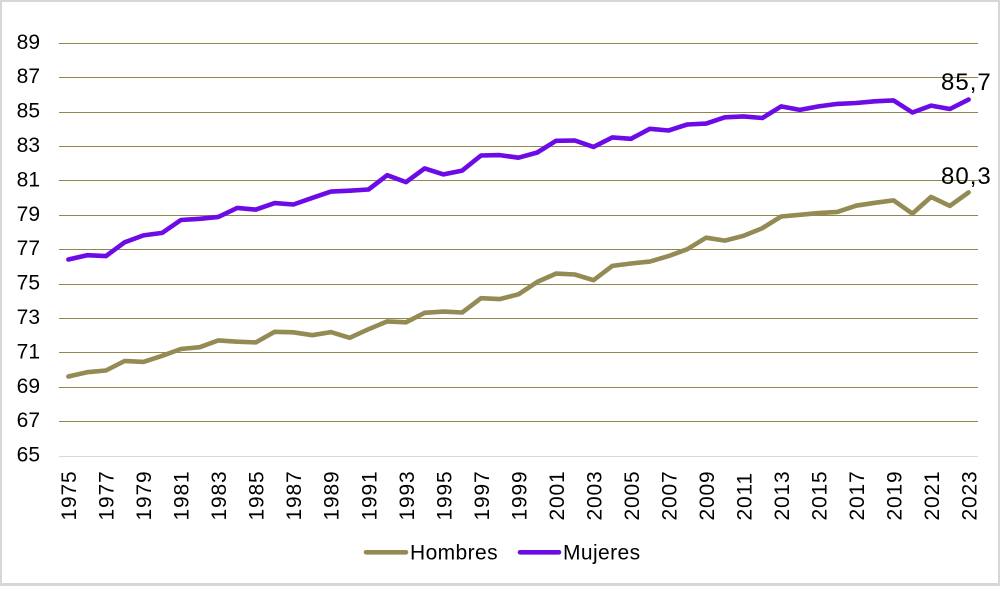 The image size is (1000, 591). What do you see at coordinates (632, 496) in the screenshot?
I see `svg-text: 2005` at bounding box center [632, 496].